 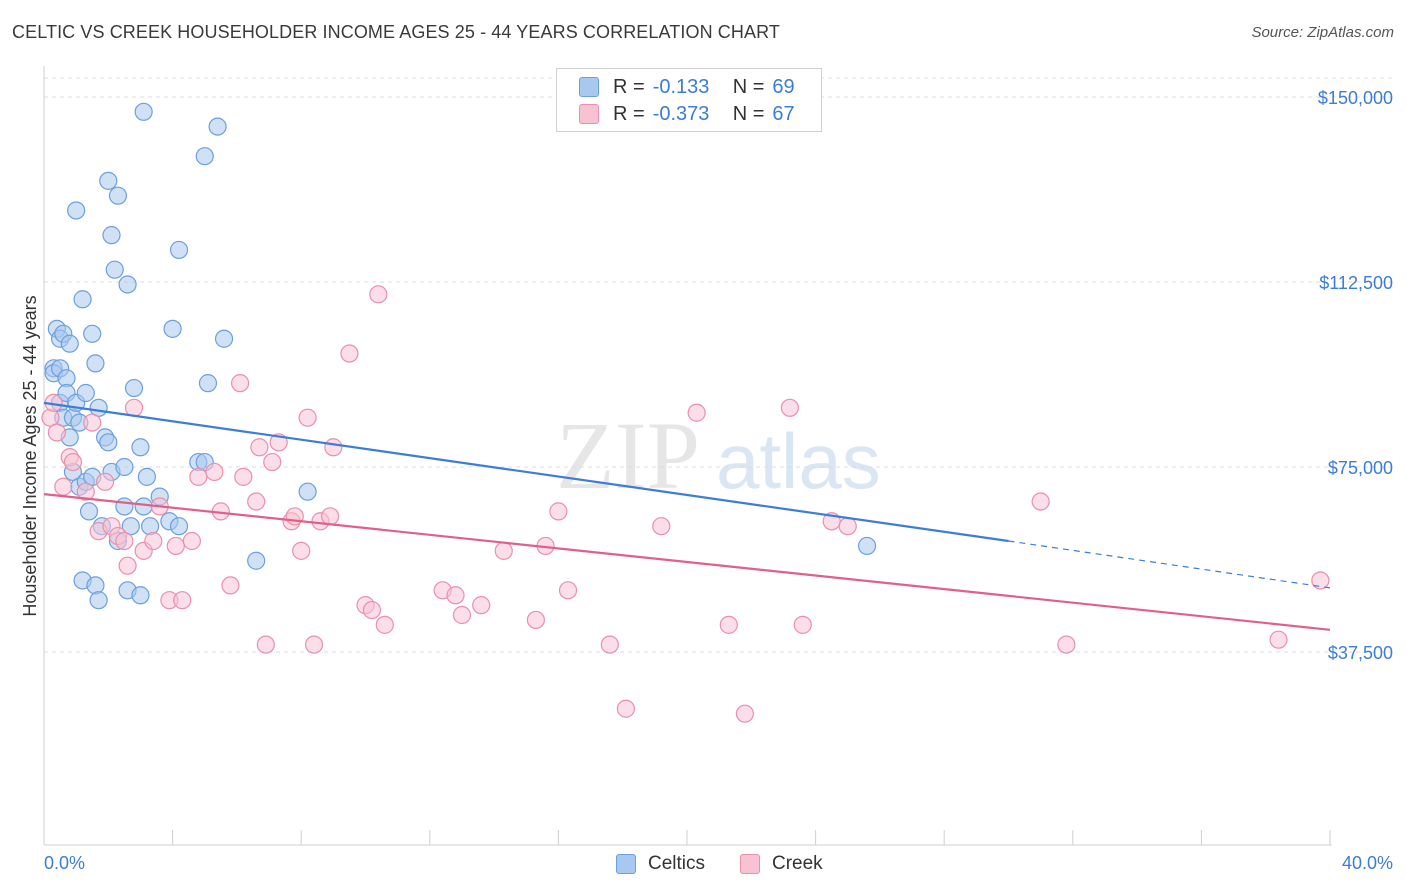 I want to click on n-value: 69, so click(x=783, y=86).